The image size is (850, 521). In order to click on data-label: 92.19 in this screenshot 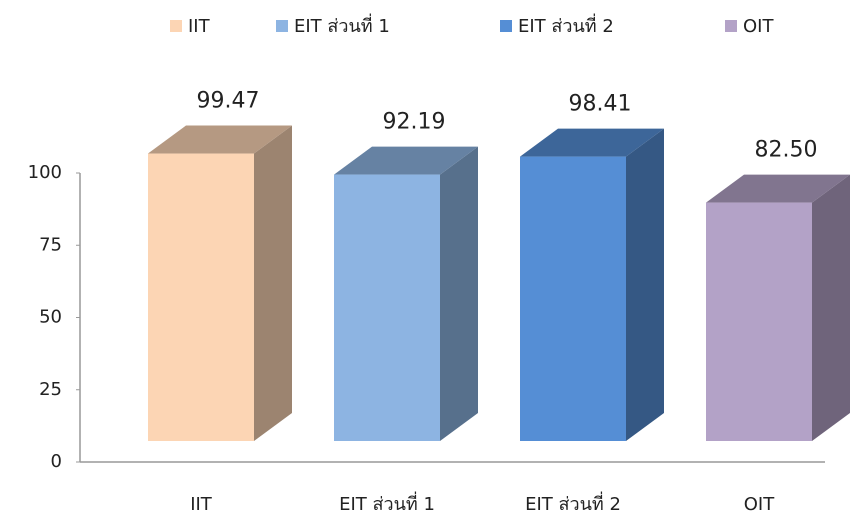, I will do `click(414, 122)`.